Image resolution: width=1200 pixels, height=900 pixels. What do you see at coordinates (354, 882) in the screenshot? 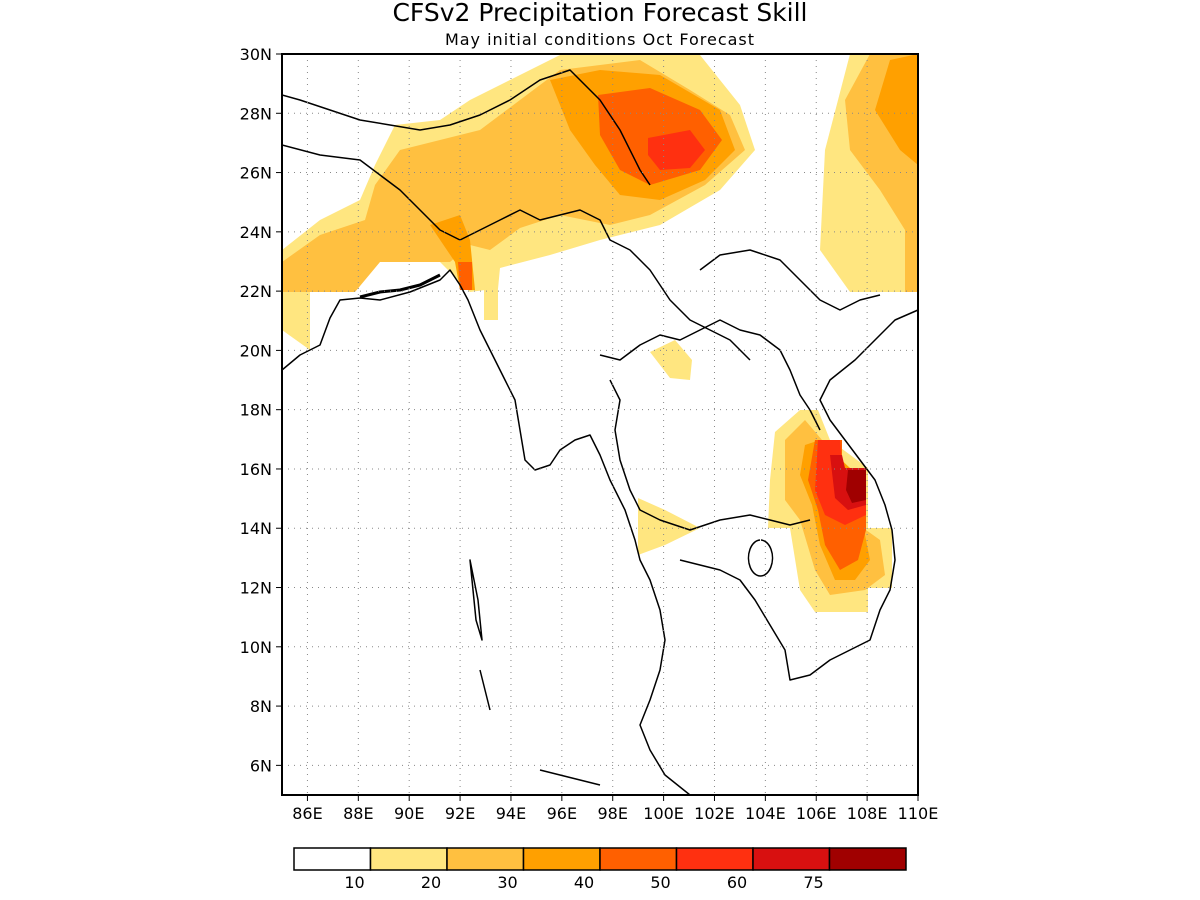
I see `colorbar-label: 10` at bounding box center [354, 882].